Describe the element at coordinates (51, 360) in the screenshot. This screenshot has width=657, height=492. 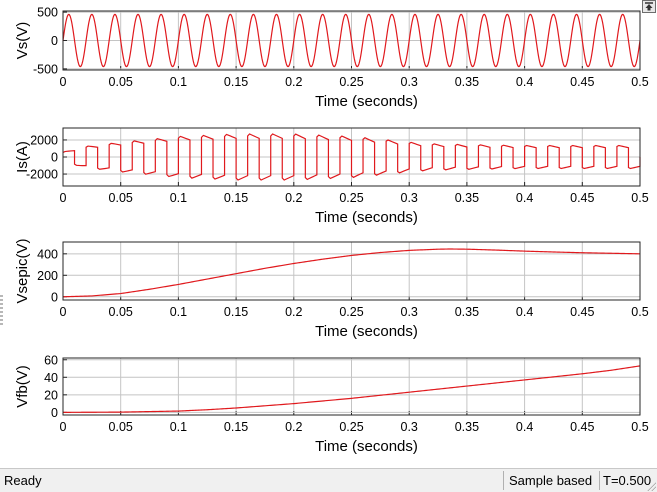
I see `vfb-ytick-label: 60` at that location.